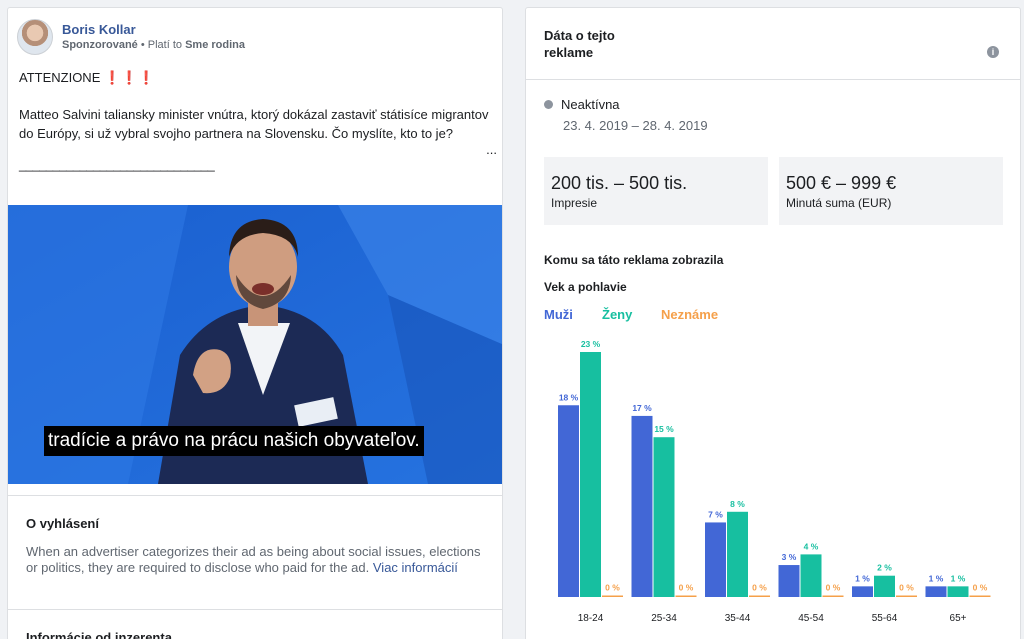  I want to click on data-label: 23 %, so click(591, 344).